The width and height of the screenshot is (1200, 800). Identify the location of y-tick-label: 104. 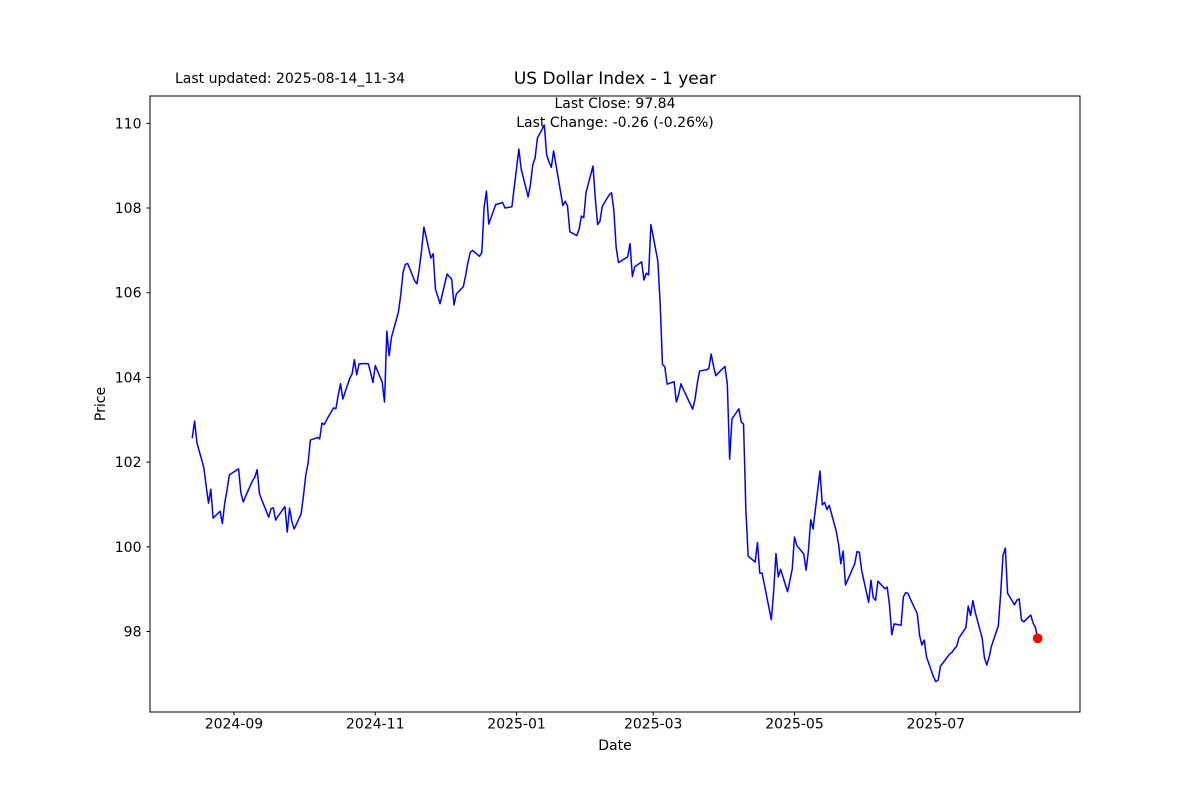
(128, 378).